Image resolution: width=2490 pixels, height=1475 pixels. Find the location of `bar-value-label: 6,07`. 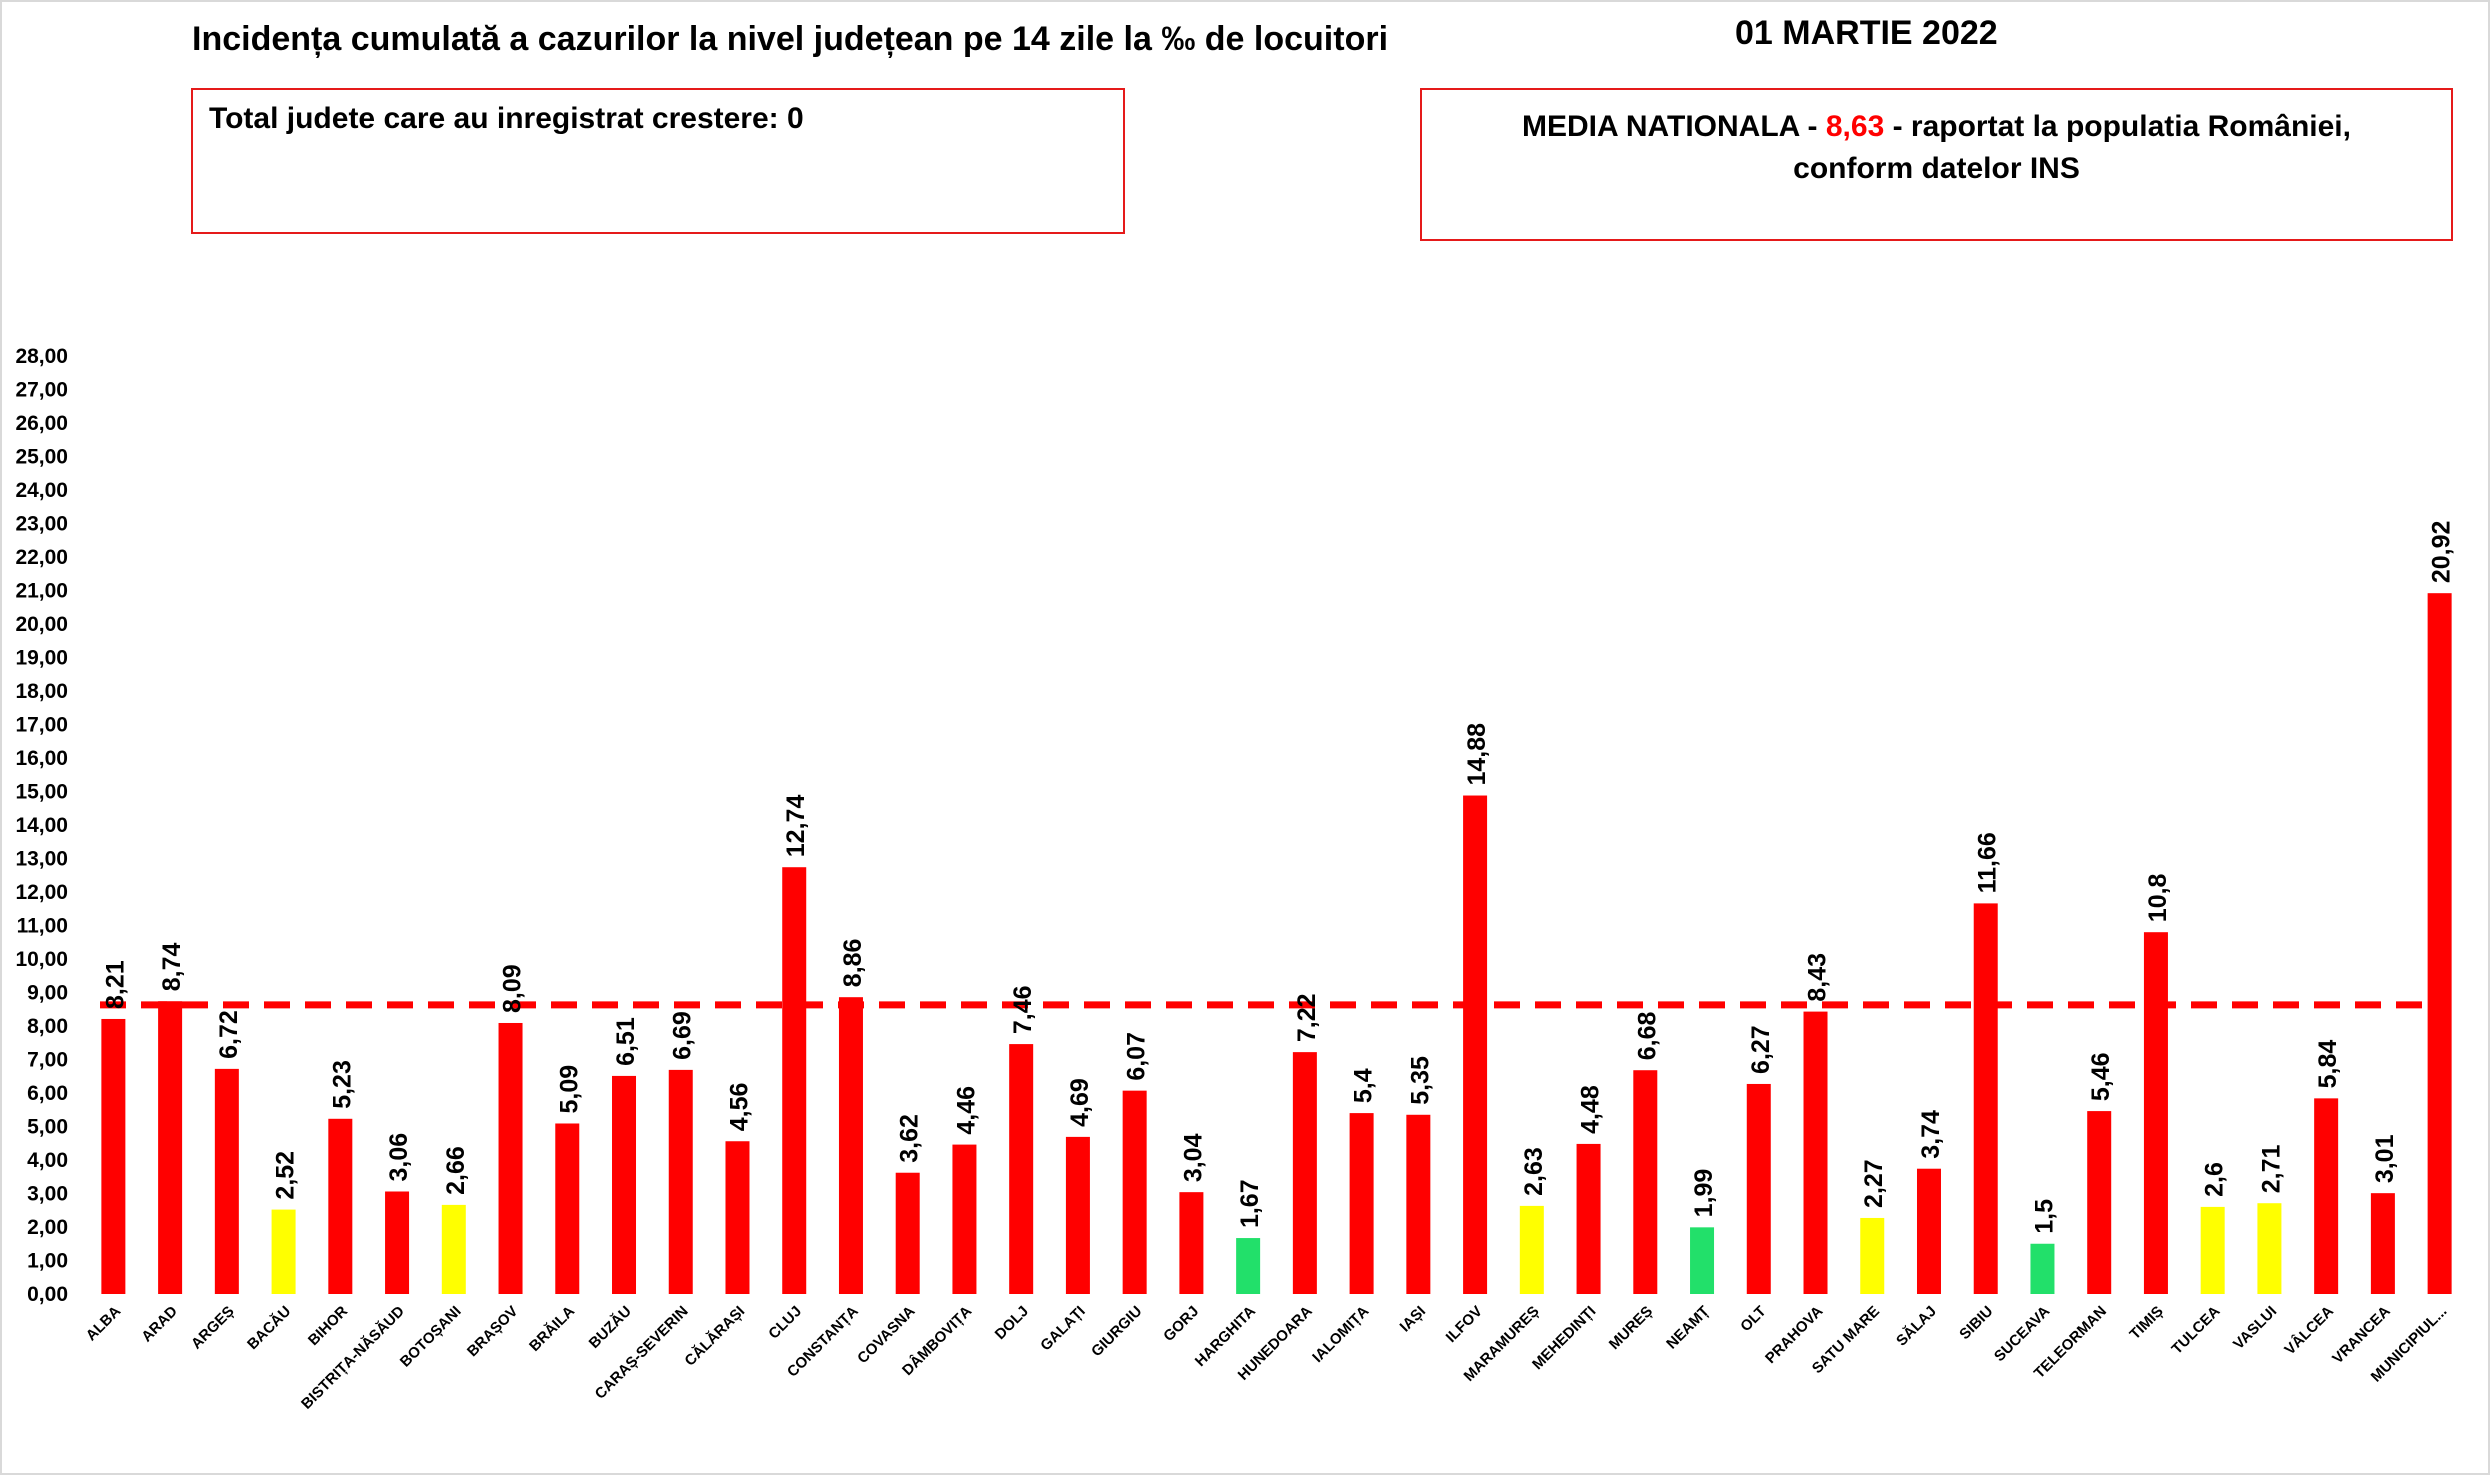

bar-value-label: 6,07 is located at coordinates (1137, 1056).